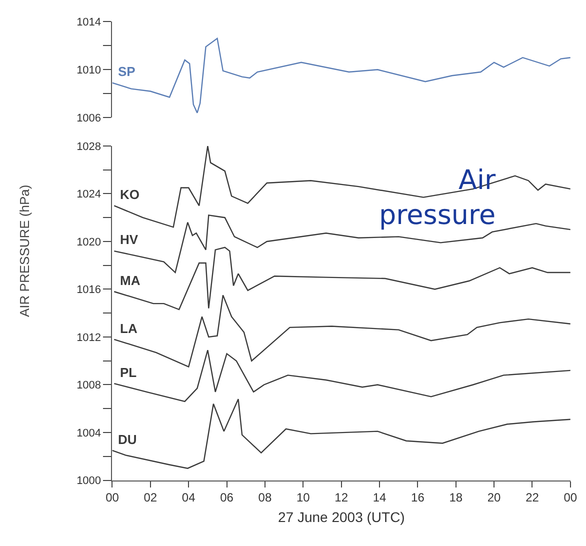  What do you see at coordinates (130, 194) in the screenshot?
I see `series-label: KO` at bounding box center [130, 194].